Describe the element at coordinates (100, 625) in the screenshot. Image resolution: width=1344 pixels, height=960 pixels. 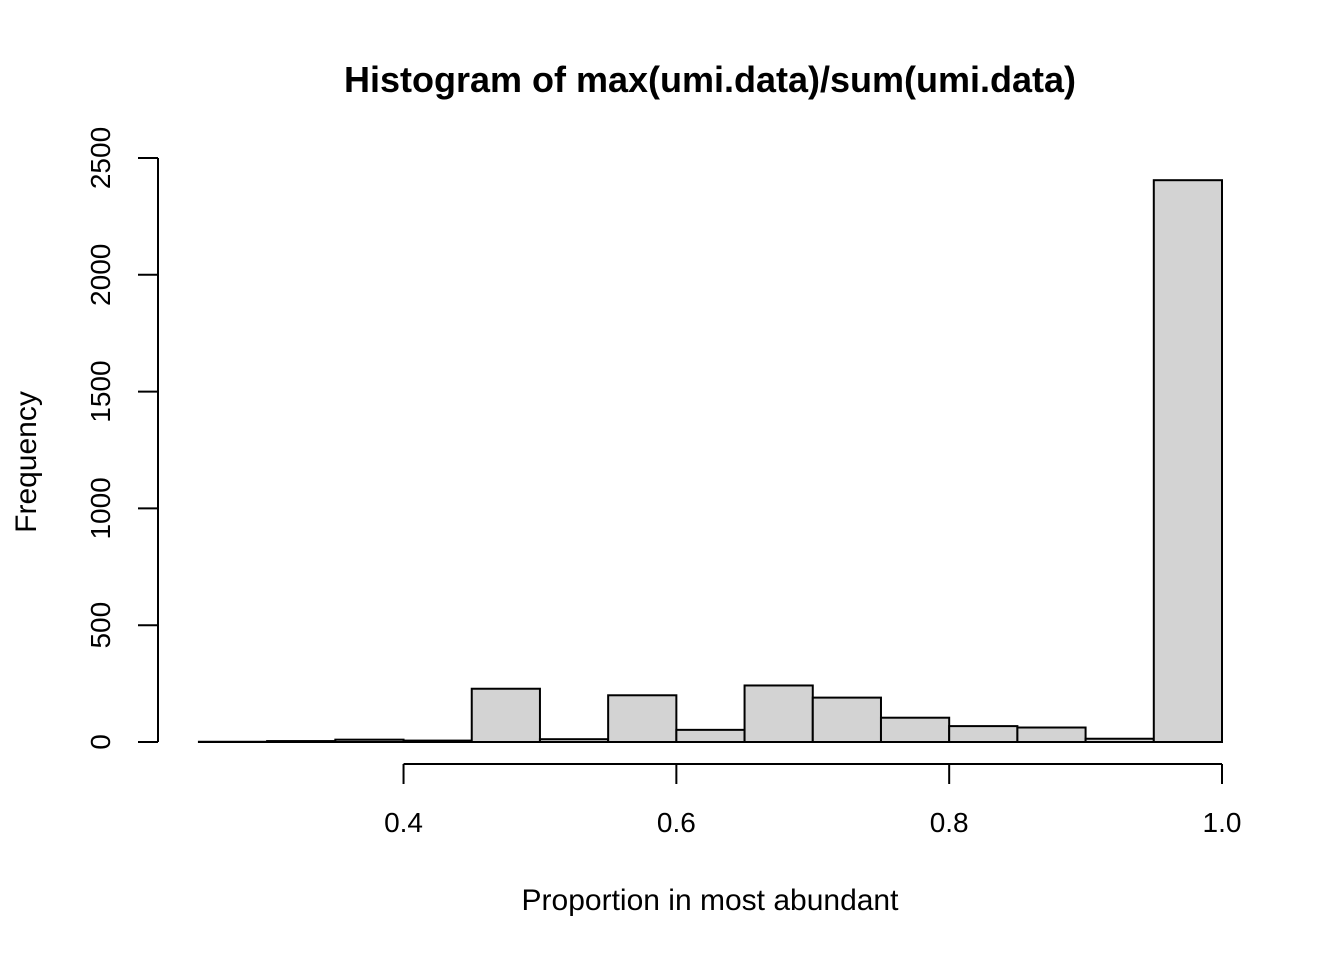
I see `y-tick-label: 500` at that location.